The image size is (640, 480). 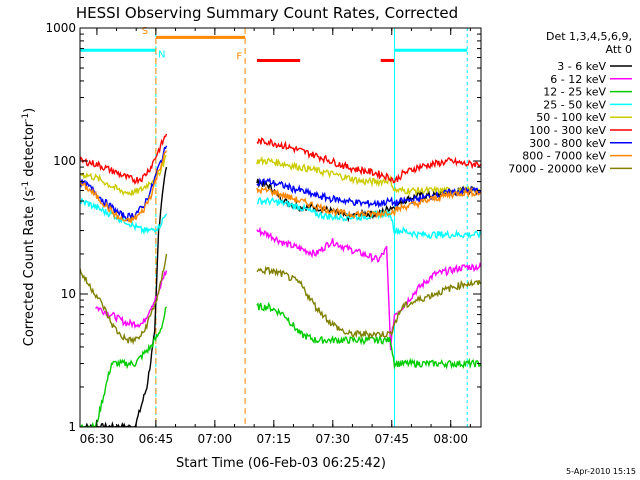 I want to click on x-tick-label: 06:30, so click(x=97, y=439).